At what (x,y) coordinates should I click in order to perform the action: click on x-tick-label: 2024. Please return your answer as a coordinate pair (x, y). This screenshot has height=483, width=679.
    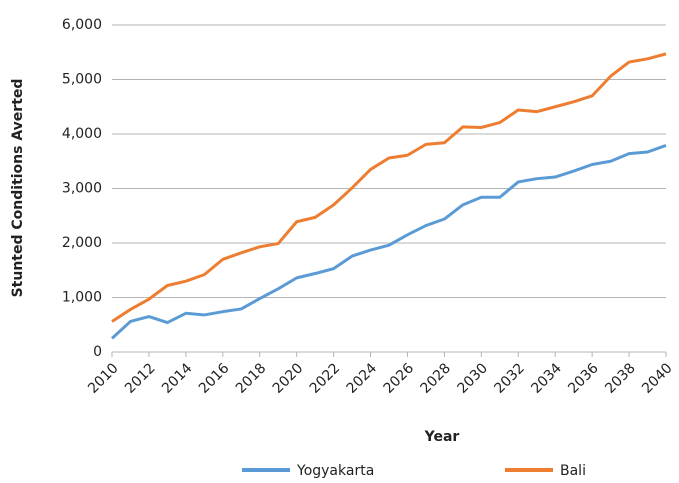
    Looking at the image, I should click on (362, 378).